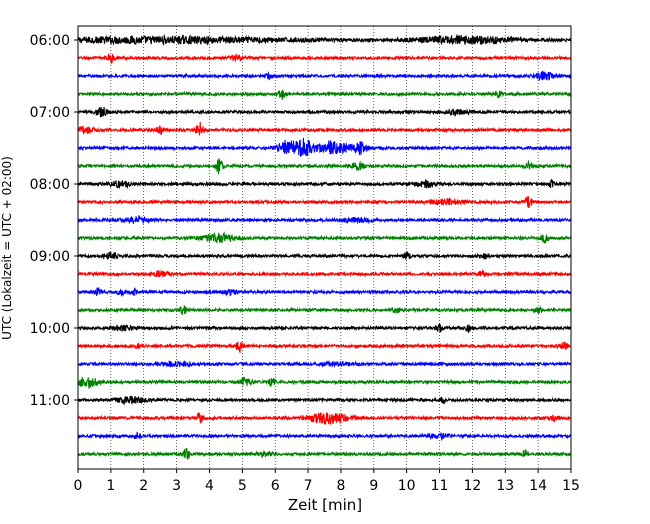  Describe the element at coordinates (50, 257) in the screenshot. I see `y-tick-label-09:00: 09:00` at that location.